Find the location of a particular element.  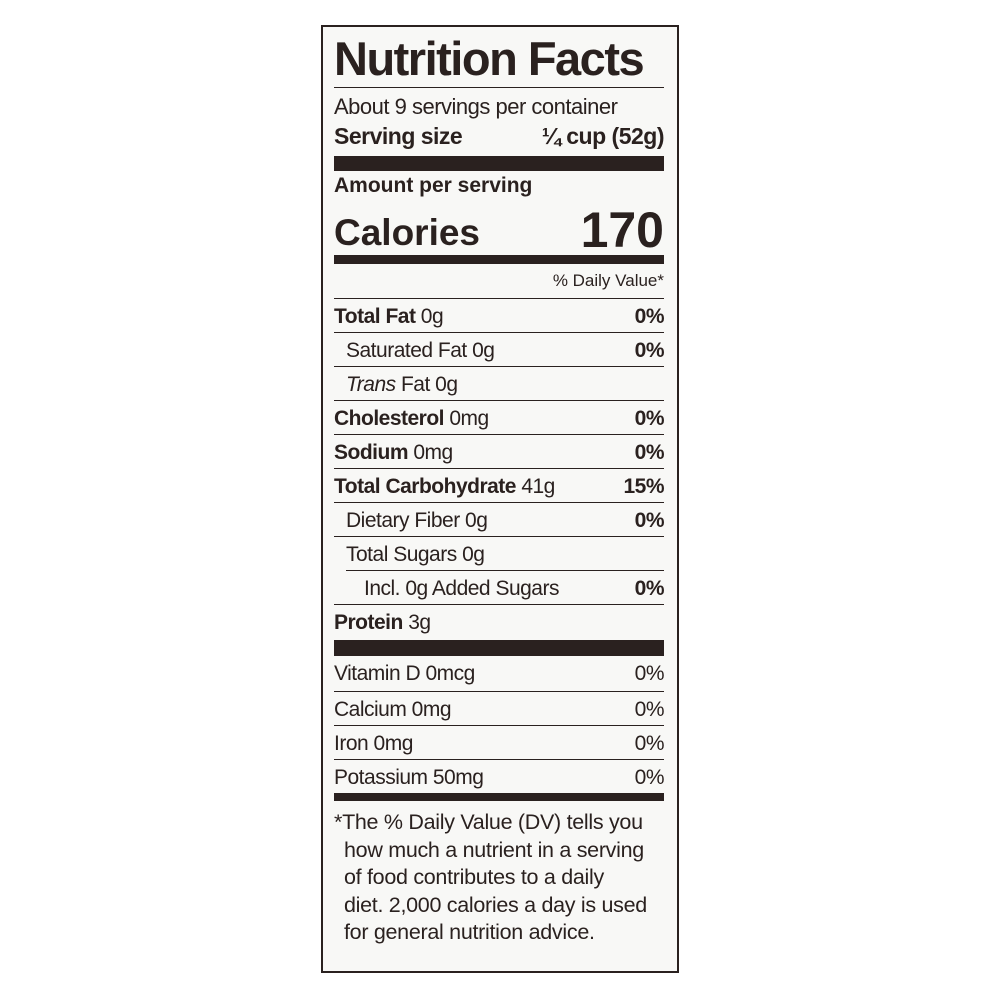

nutrient-row: Sodium 0mg 0% is located at coordinates (499, 451).